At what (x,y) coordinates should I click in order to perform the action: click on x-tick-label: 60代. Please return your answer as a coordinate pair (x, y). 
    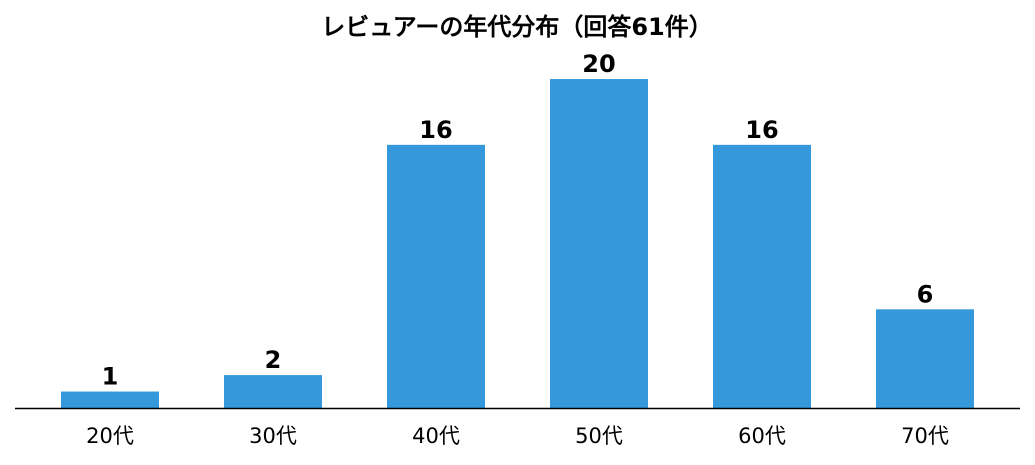
    Looking at the image, I should click on (762, 436).